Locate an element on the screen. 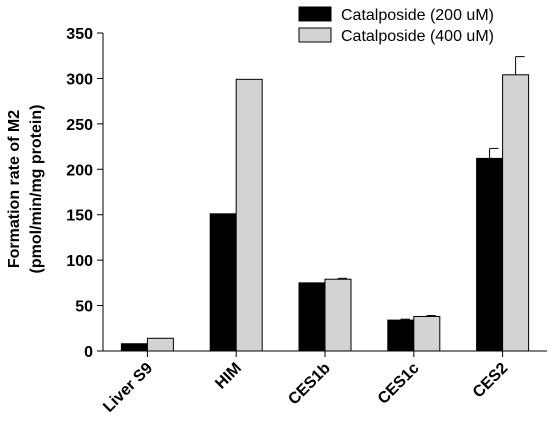  legend-label-1: Catalposide (200 uM) is located at coordinates (417, 15).